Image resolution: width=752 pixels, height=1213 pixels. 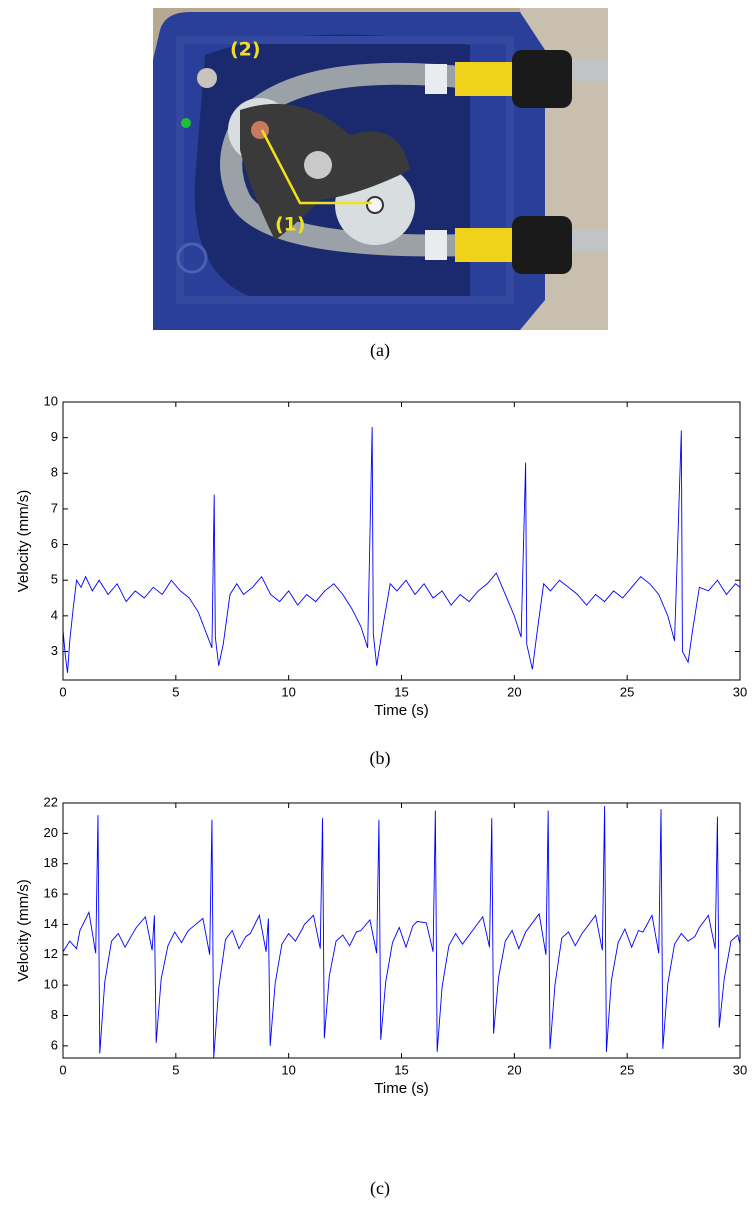 I want to click on y-tick-label: 18, so click(x=51, y=862).